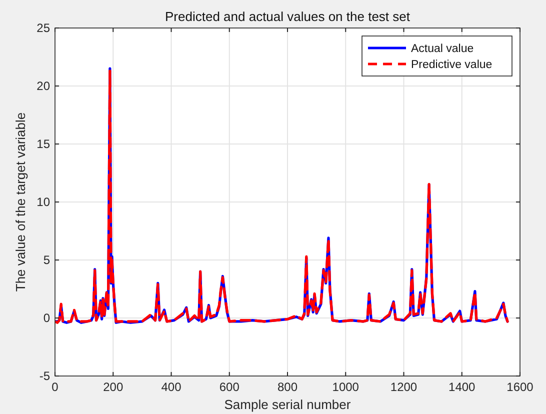 The width and height of the screenshot is (546, 414). What do you see at coordinates (451, 65) in the screenshot?
I see `legend-label: Predictive value` at bounding box center [451, 65].